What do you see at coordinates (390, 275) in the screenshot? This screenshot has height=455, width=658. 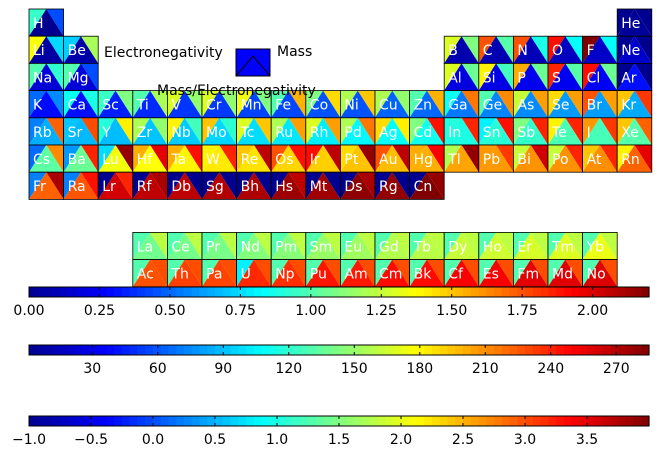 I see `element-symbol: Cm` at bounding box center [390, 275].